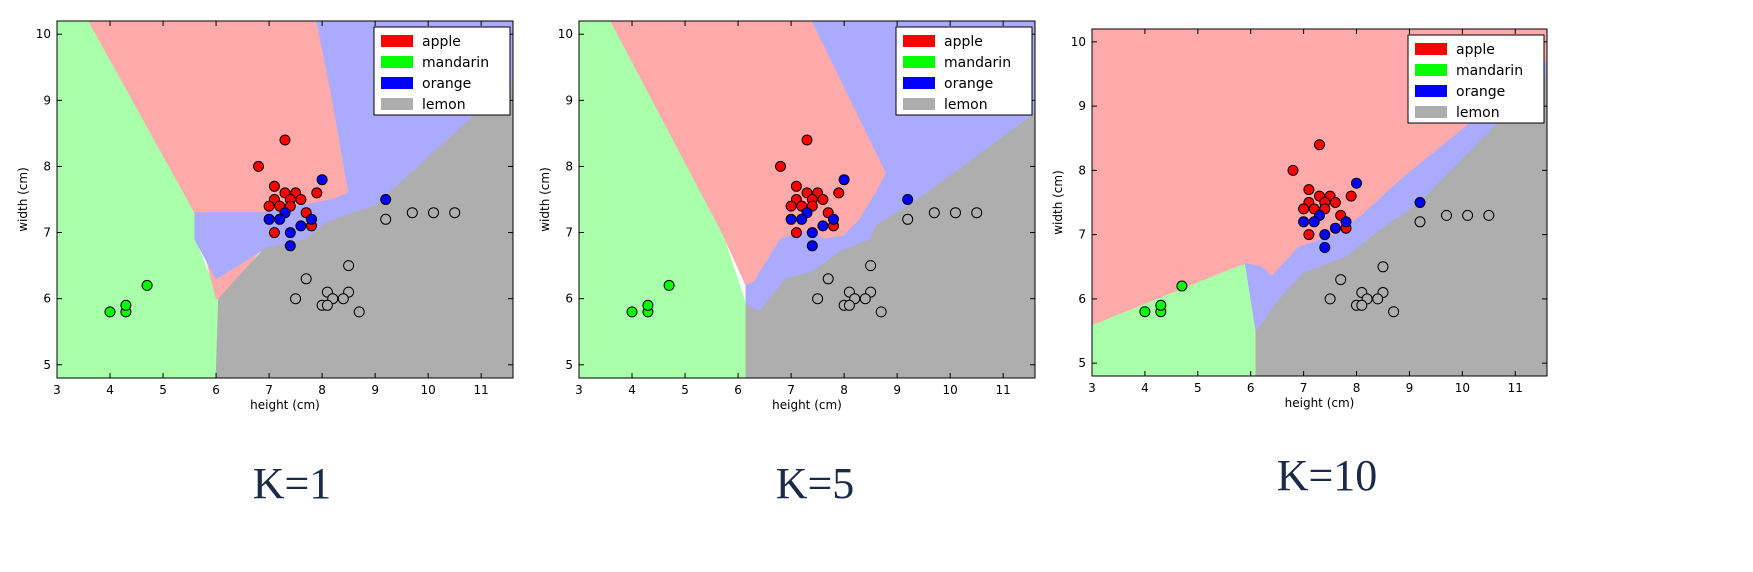 Image resolution: width=1753 pixels, height=572 pixels. Describe the element at coordinates (47, 299) in the screenshot. I see `y-tick-label: 6` at that location.